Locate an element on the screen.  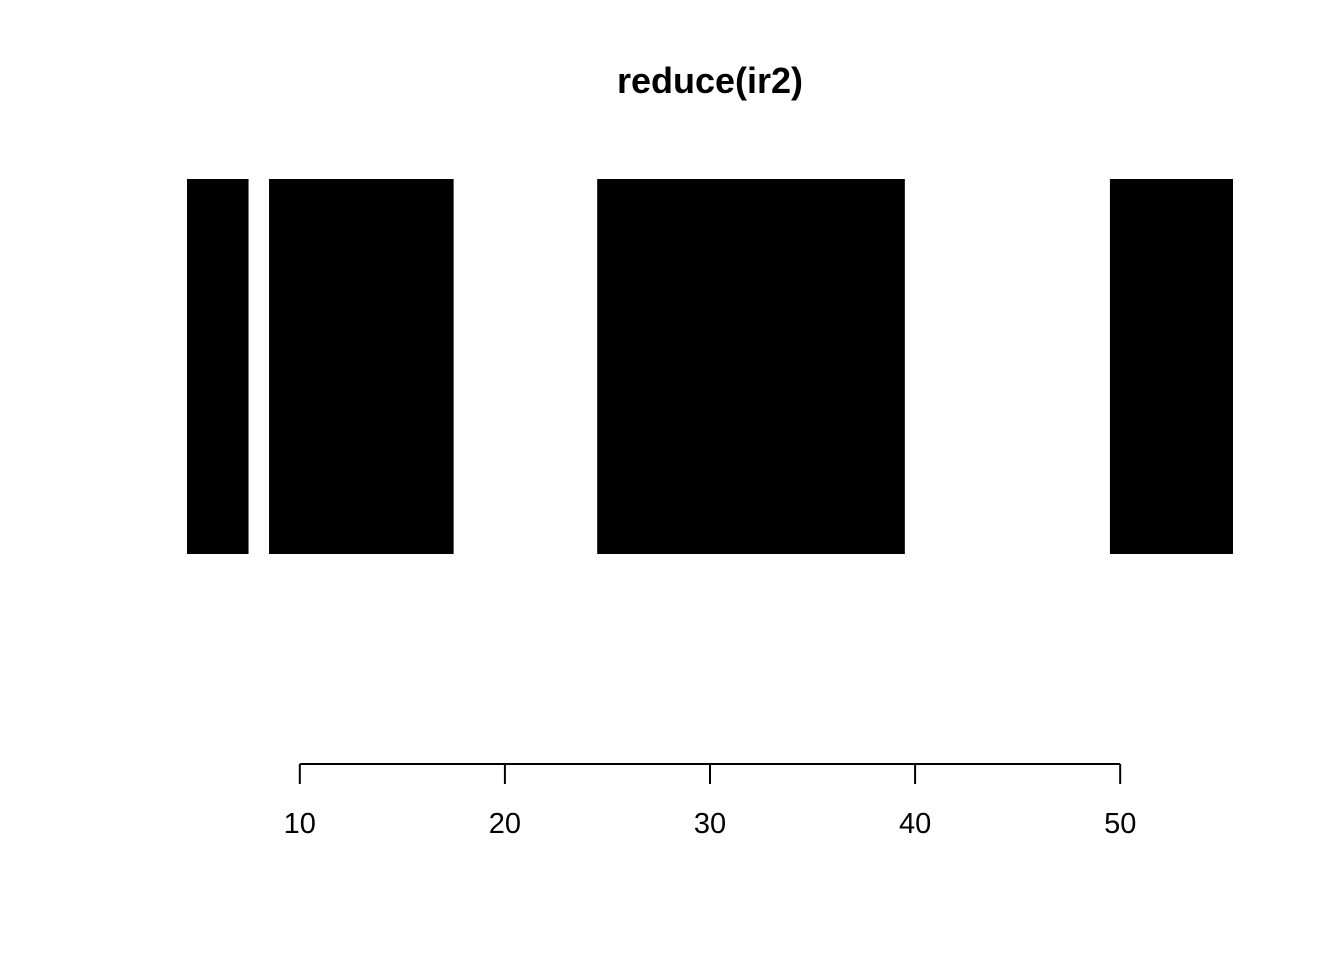
x-tick-label-50: 50 is located at coordinates (1120, 824).